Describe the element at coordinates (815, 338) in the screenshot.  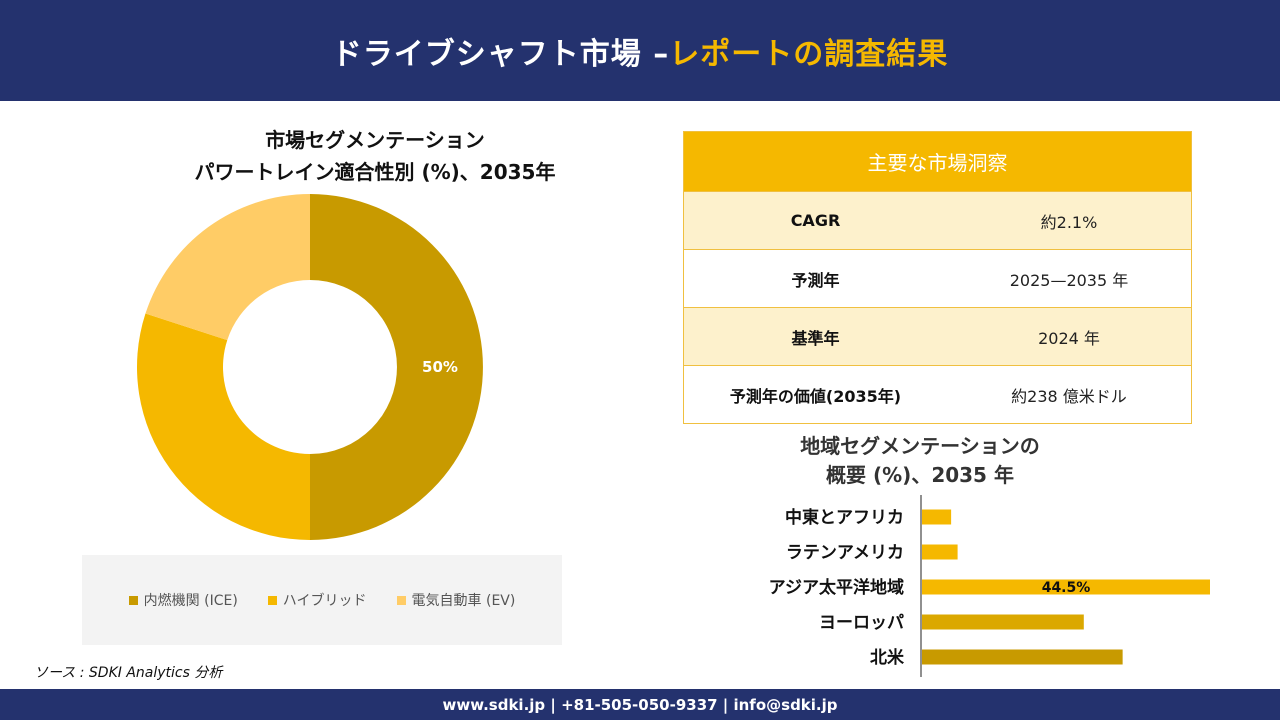
I see `insights-key: 基準年` at that location.